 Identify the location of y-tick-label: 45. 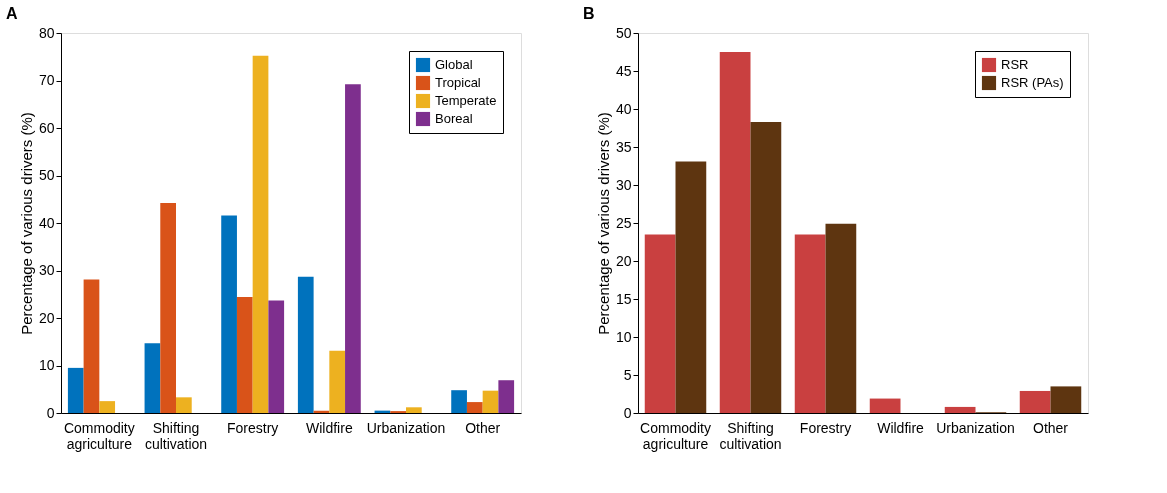
(623, 70).